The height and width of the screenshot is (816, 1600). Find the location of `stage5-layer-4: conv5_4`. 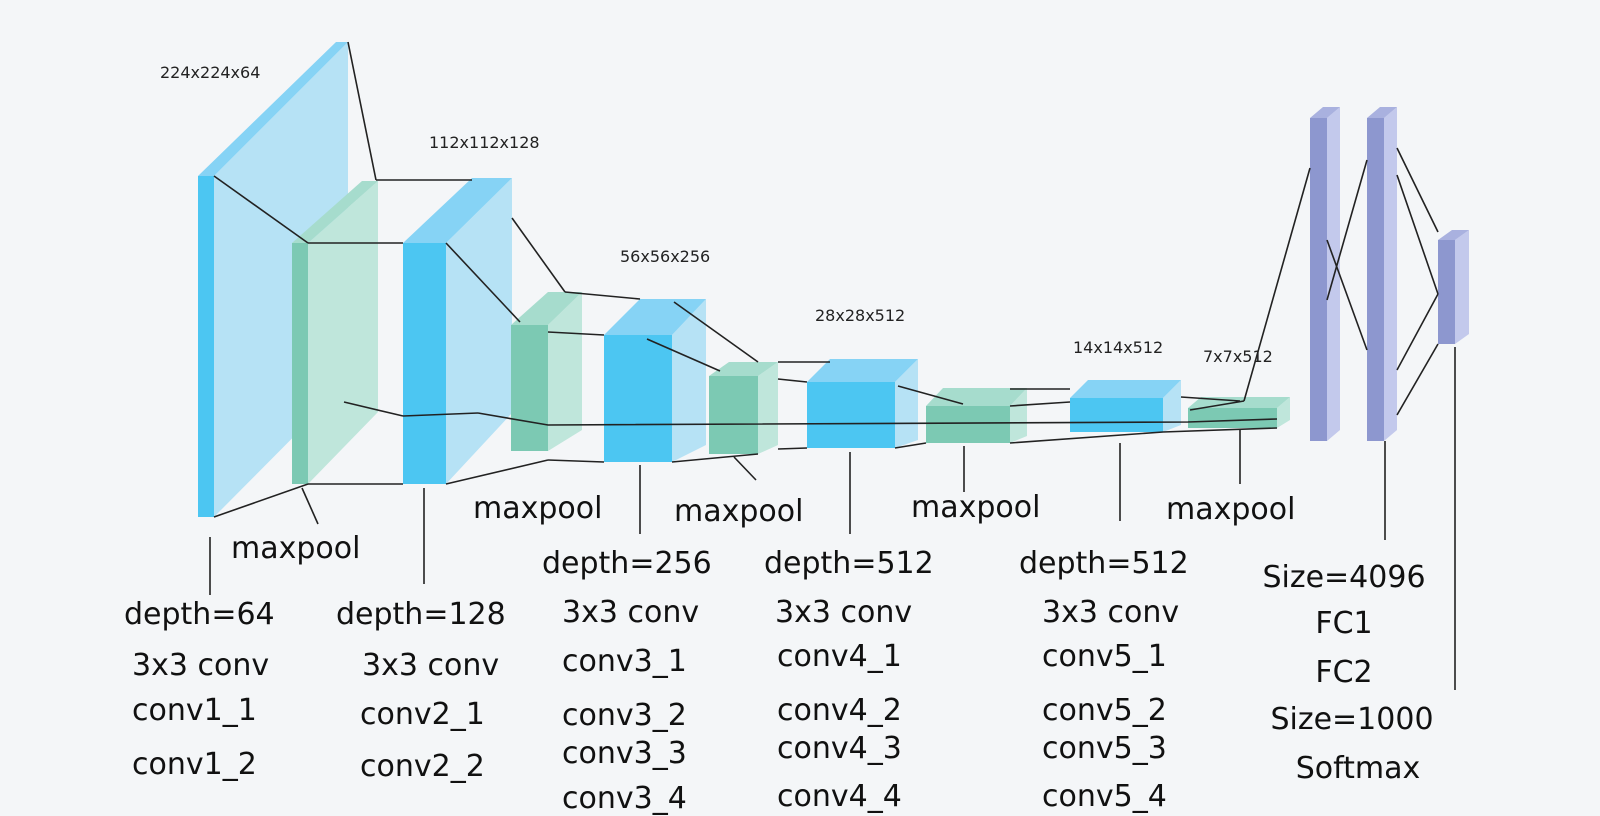

stage5-layer-4: conv5_4 is located at coordinates (1104, 796).